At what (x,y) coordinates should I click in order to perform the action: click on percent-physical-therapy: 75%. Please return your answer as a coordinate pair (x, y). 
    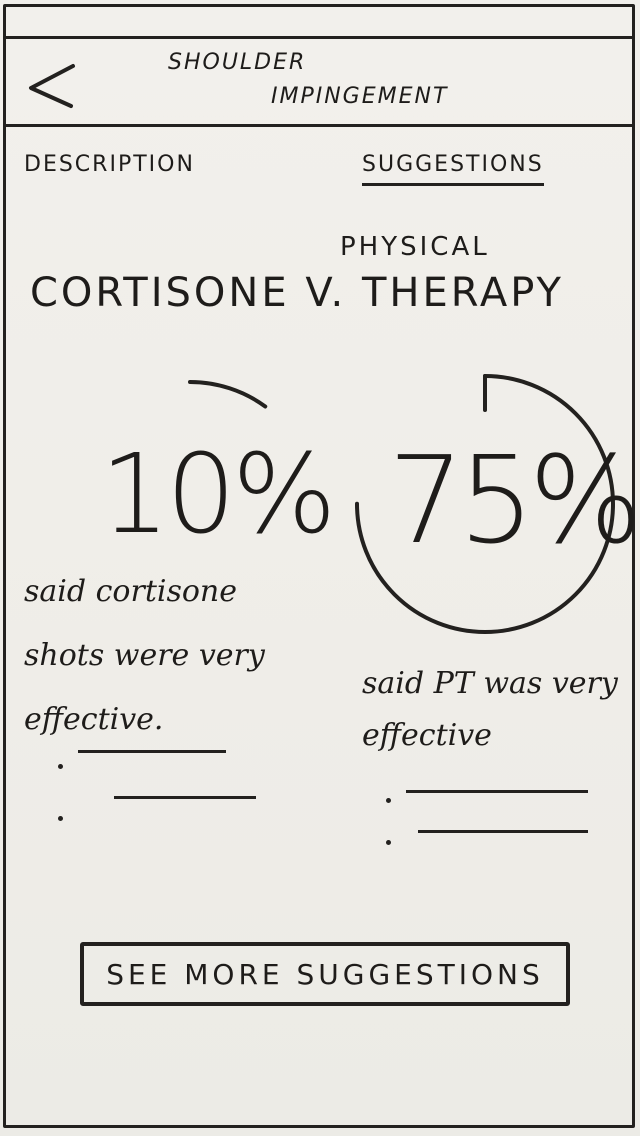
    Looking at the image, I should click on (514, 501).